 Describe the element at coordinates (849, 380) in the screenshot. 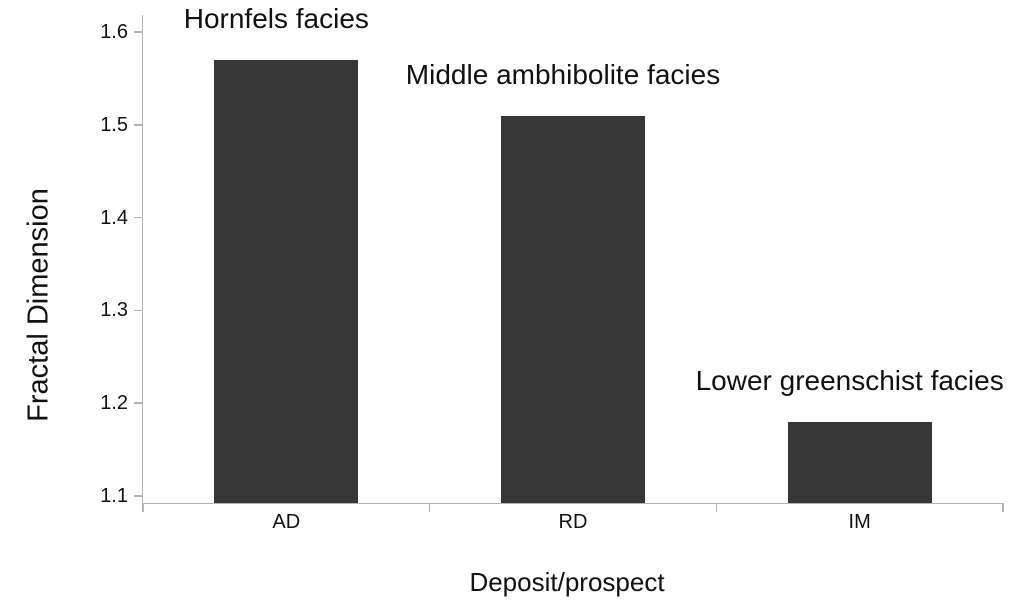

I see `bar-annotation: Lower greenschist facies` at that location.